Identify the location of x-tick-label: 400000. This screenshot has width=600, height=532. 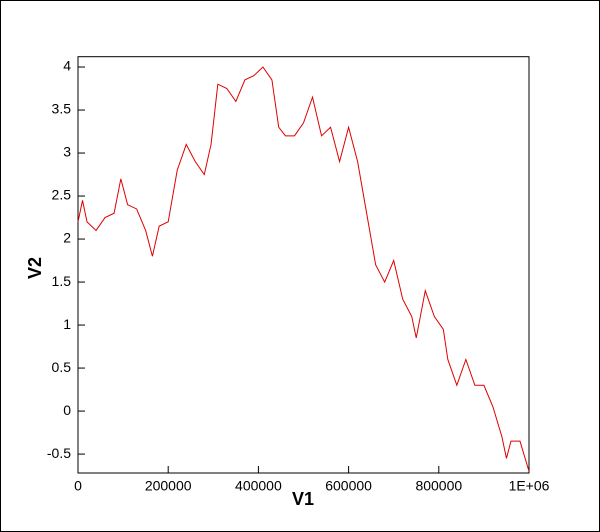
(258, 486).